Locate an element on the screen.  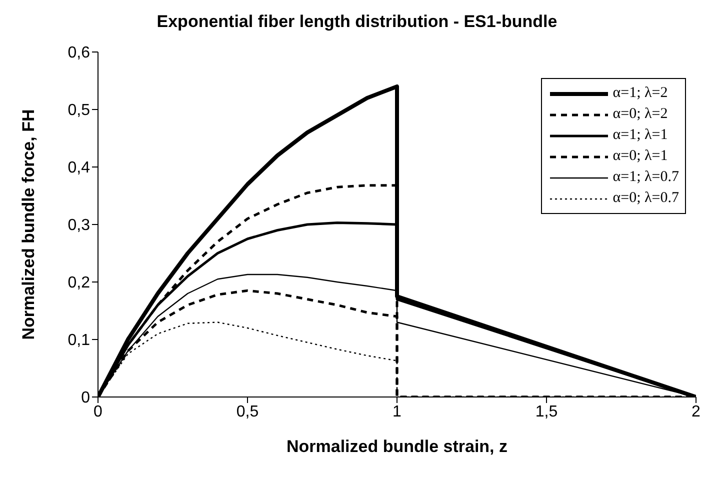
y-tick-label: 0,4 is located at coordinates (79, 168).